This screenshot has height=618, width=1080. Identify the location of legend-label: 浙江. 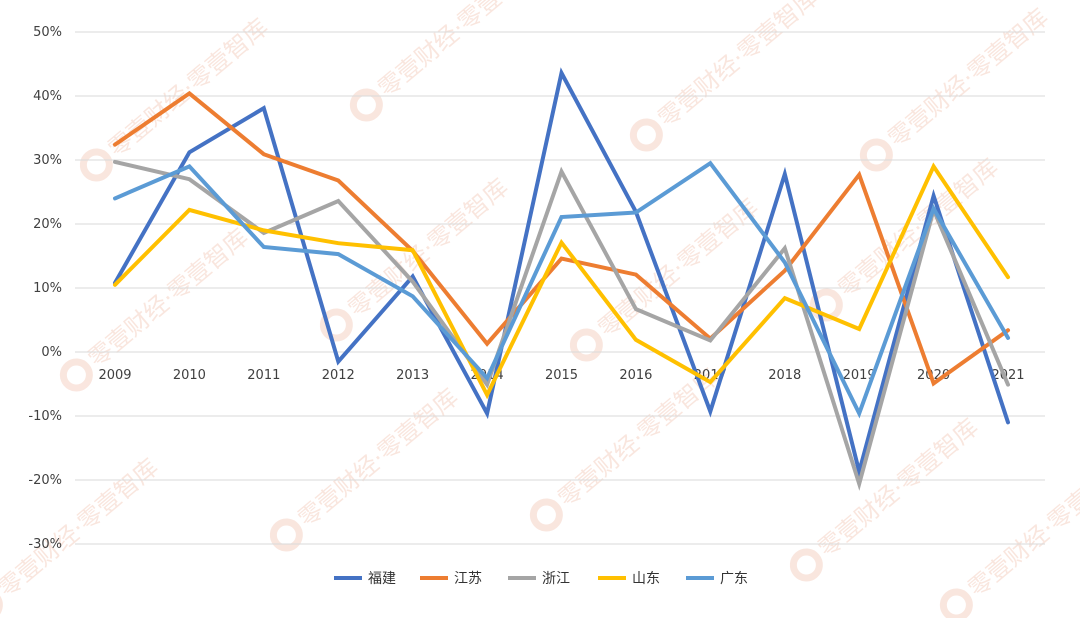
(556, 579).